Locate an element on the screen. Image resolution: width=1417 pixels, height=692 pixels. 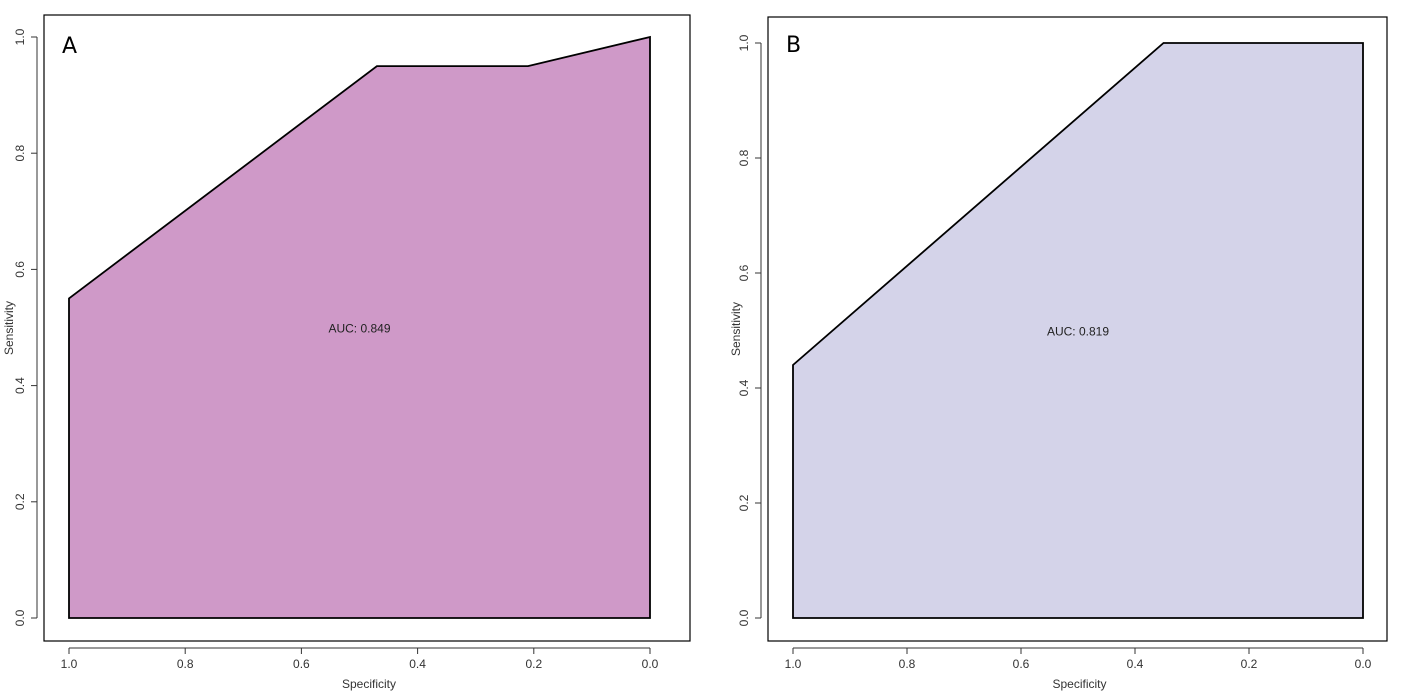
panel-letter: B is located at coordinates (793, 45).